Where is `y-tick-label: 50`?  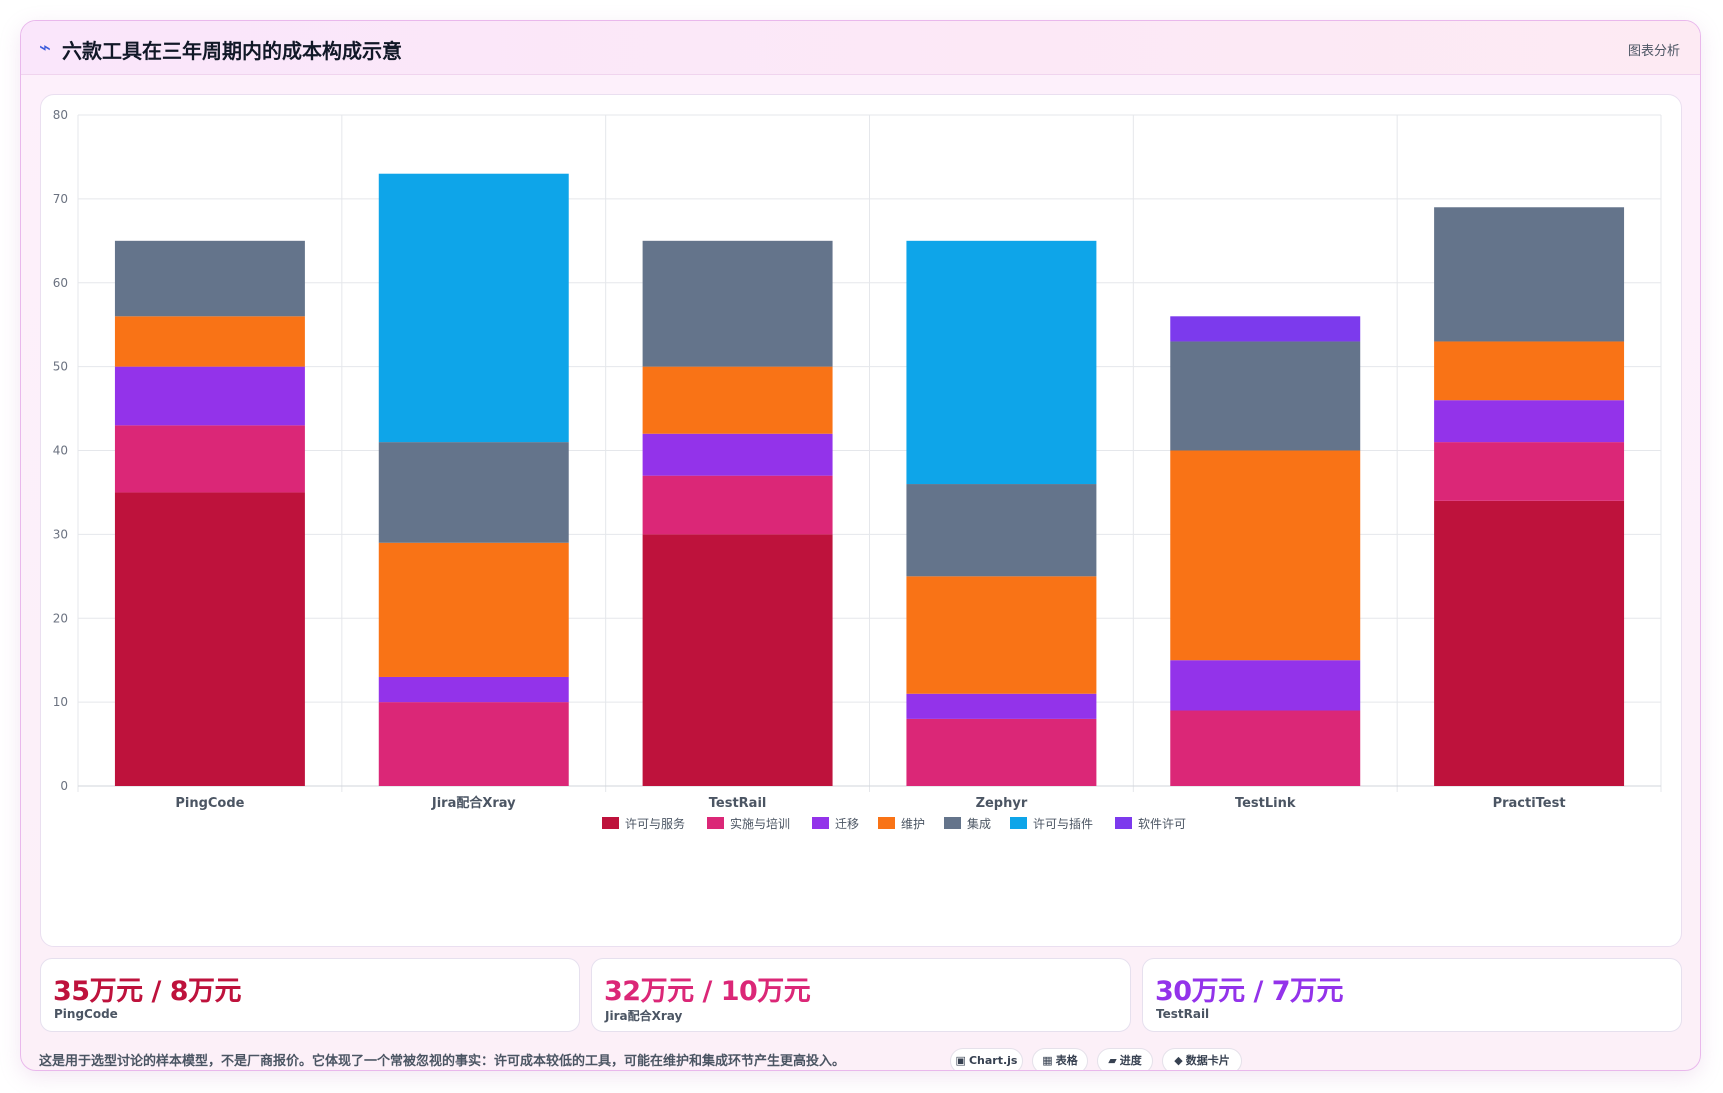
y-tick-label: 50 is located at coordinates (60, 367).